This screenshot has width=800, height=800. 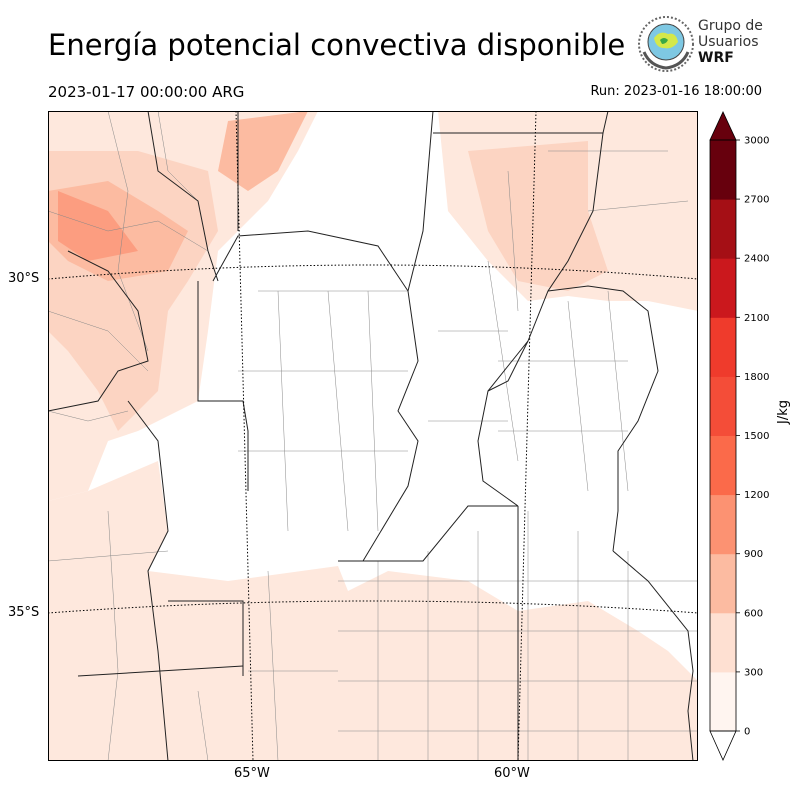 I want to click on colorbar-tick-label: 600, so click(x=753, y=613).